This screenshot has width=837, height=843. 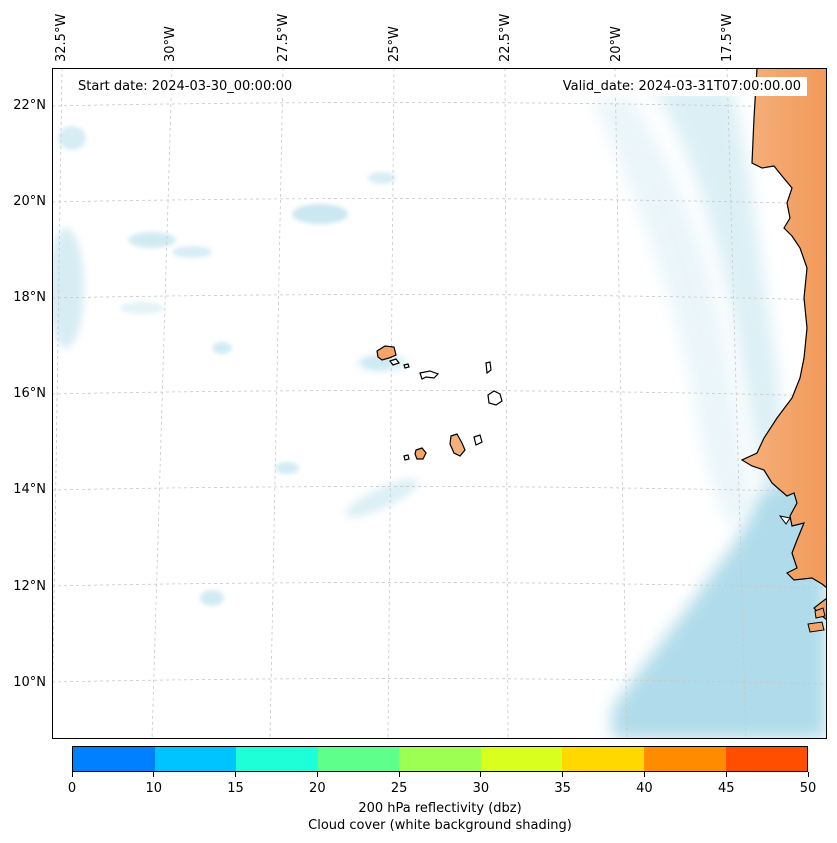 I want to click on lon-label: 27.5°W, so click(x=283, y=37).